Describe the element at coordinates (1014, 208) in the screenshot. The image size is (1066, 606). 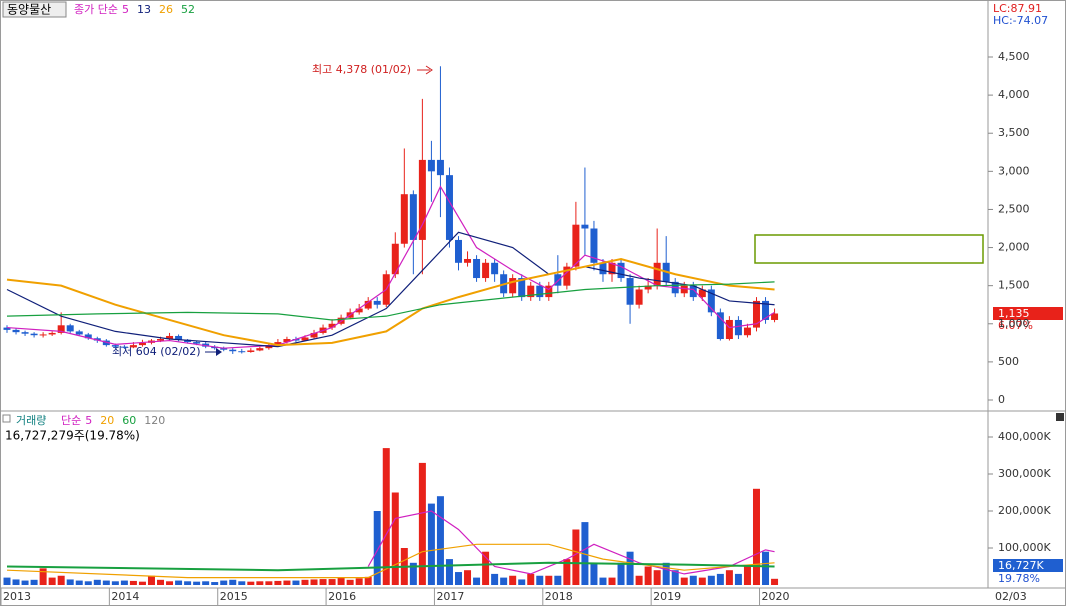
I see `y-tick-label: 2,500` at that location.